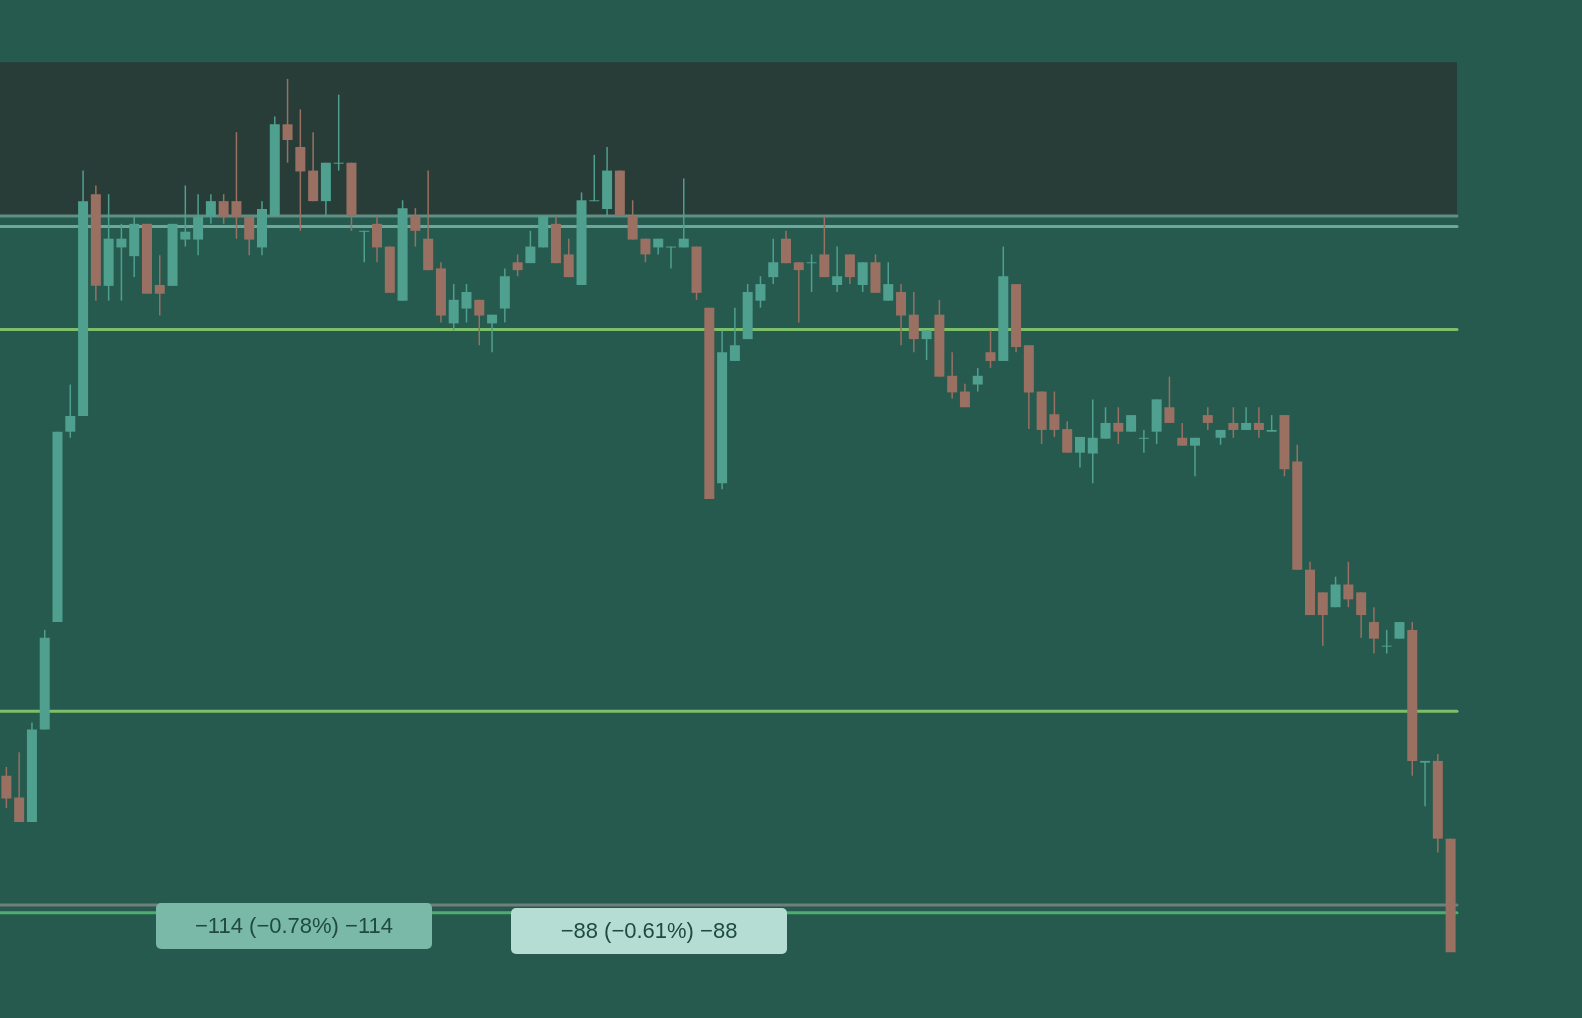 The image size is (1582, 1018). I want to click on measurement-label: −88 (−0.61%) −88, so click(649, 931).